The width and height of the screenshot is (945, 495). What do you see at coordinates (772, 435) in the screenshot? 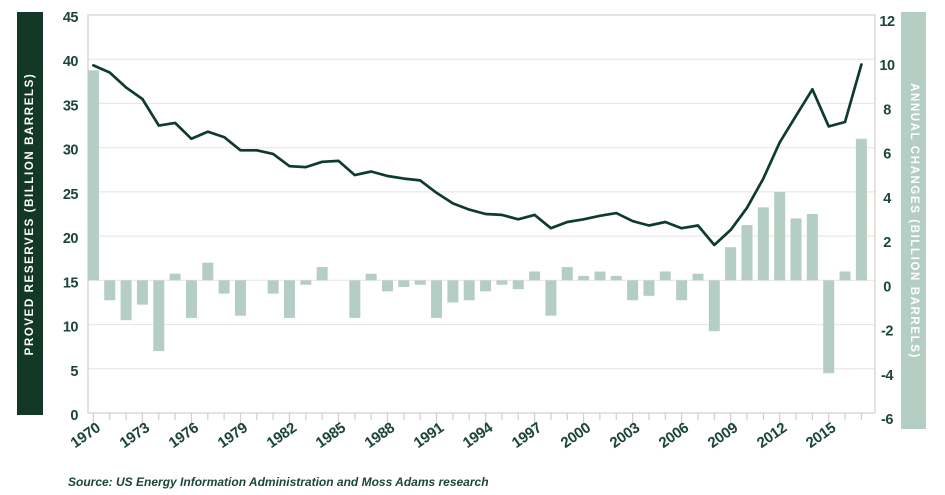
I see `x-tick-label-2012: 2012` at bounding box center [772, 435].